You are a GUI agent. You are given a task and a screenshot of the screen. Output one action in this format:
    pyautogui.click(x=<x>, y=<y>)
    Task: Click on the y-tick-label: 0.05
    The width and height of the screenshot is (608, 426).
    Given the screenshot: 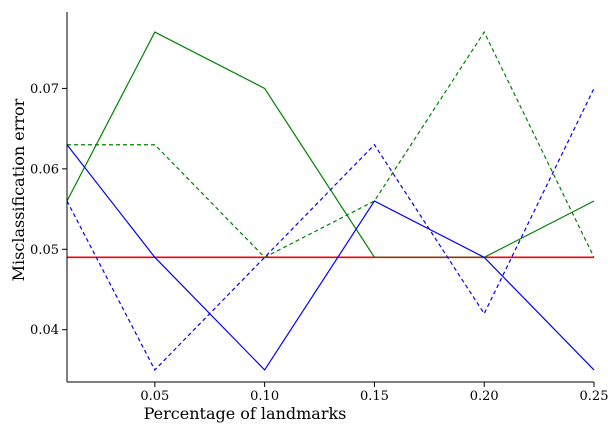 What is the action you would take?
    pyautogui.click(x=44, y=250)
    